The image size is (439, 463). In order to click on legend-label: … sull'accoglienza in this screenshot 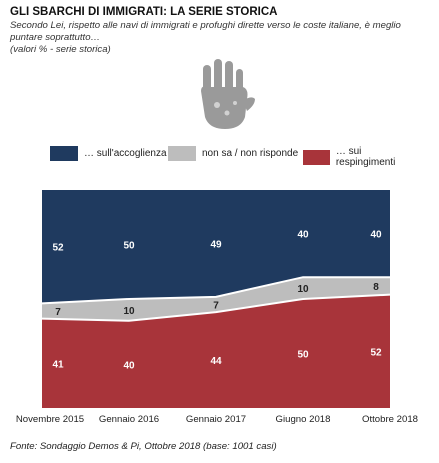, I will do `click(125, 153)`.